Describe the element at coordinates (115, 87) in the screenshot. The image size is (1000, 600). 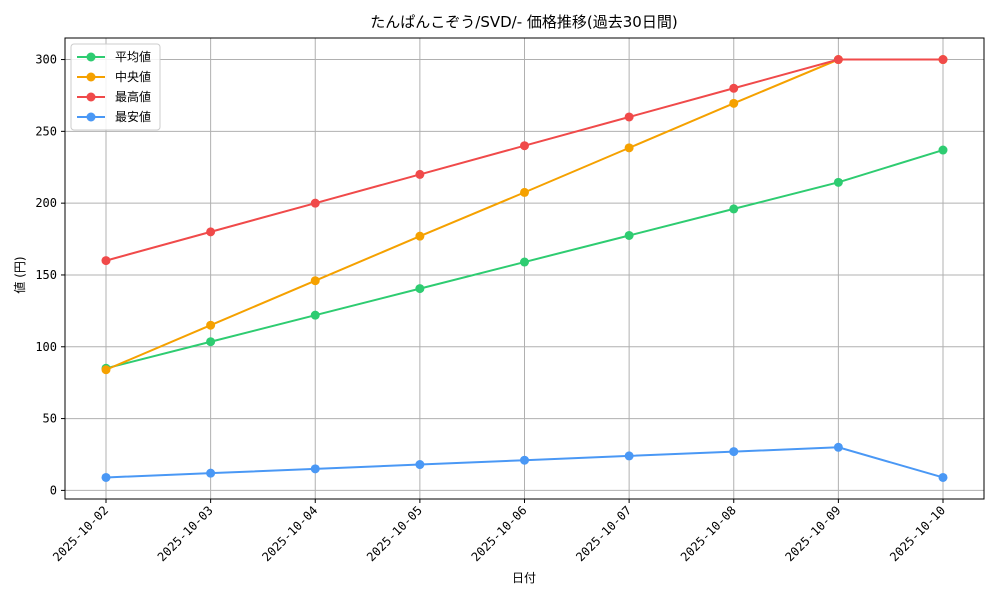
I see `legend-box` at that location.